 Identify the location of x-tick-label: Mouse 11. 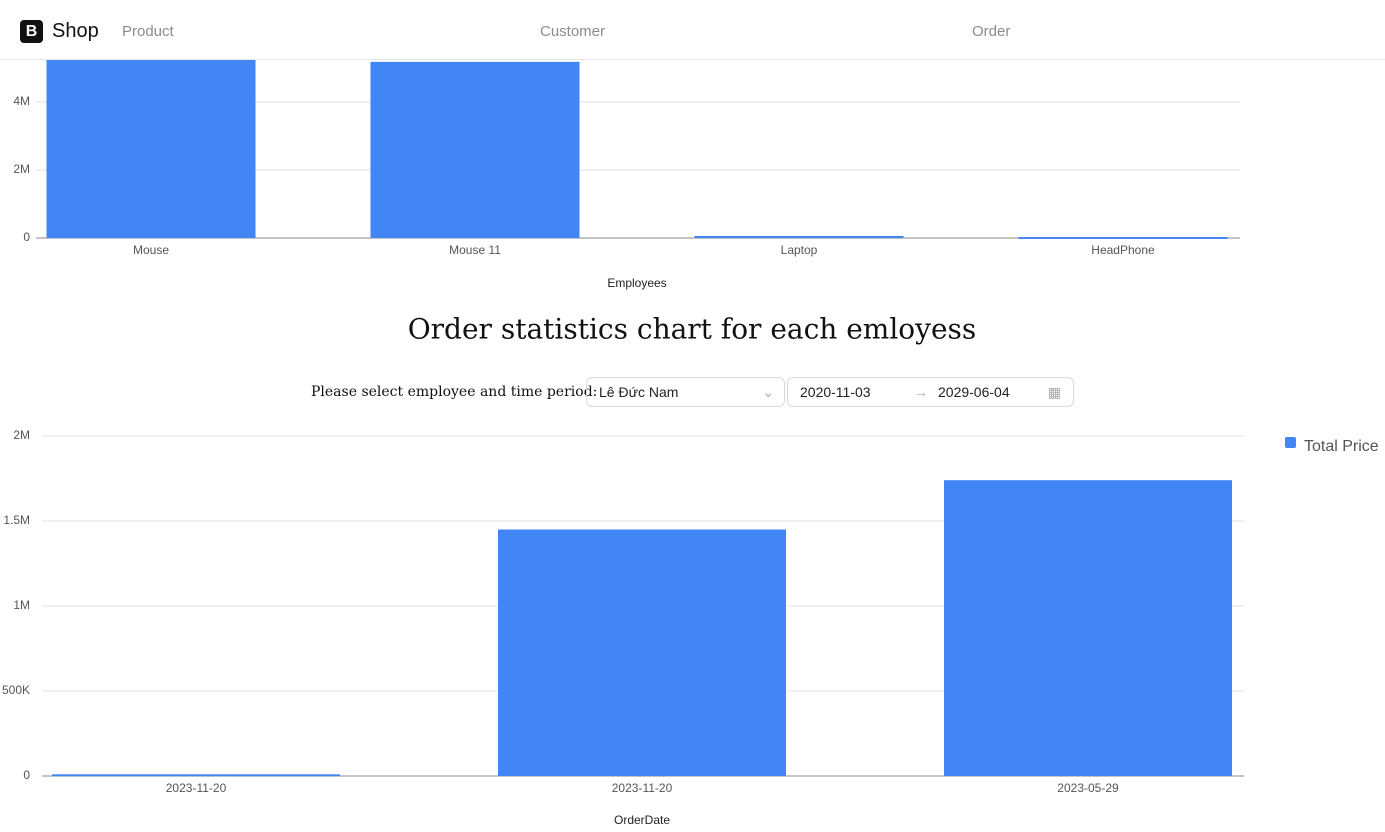
(475, 250).